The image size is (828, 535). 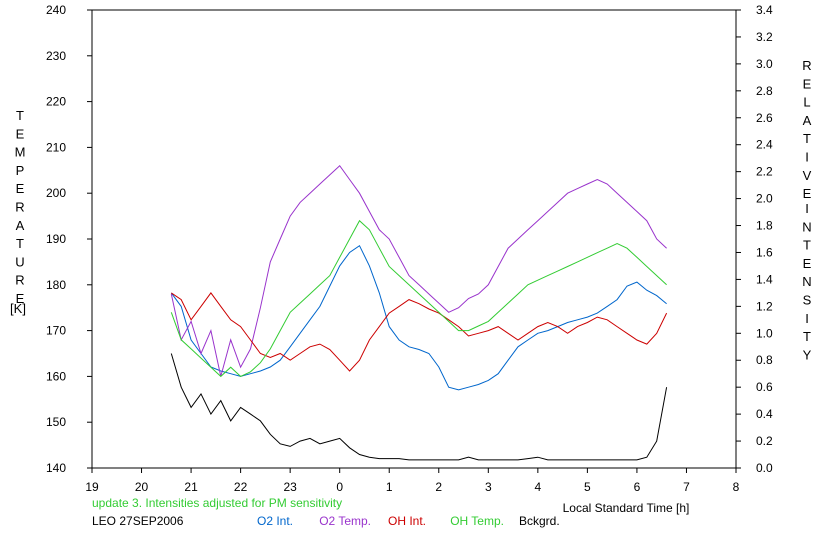 What do you see at coordinates (764, 333) in the screenshot?
I see `right-tick-label: 1.0` at bounding box center [764, 333].